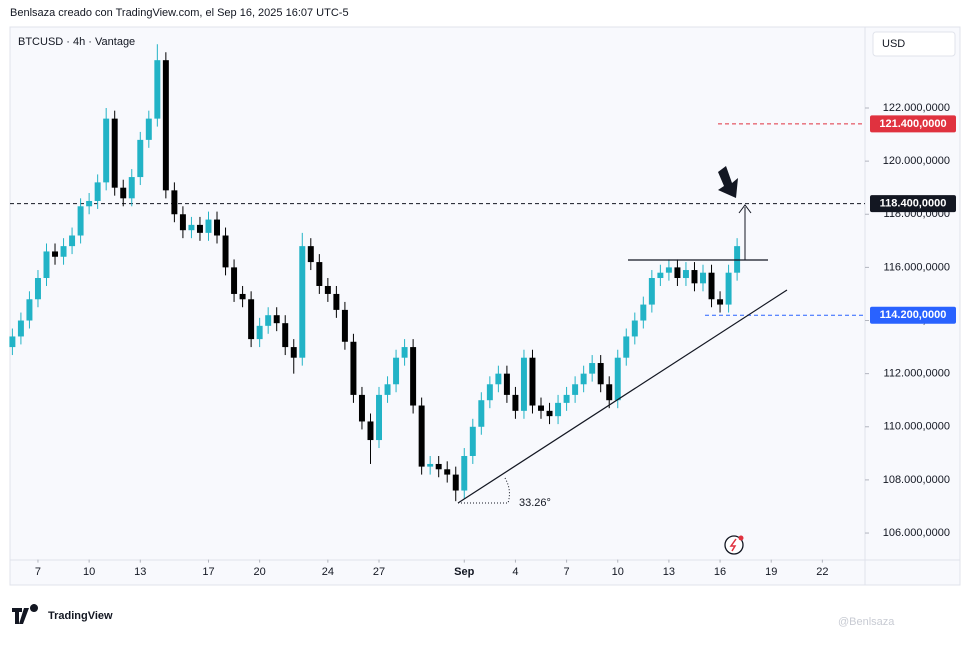 The height and width of the screenshot is (646, 970). What do you see at coordinates (720, 572) in the screenshot?
I see `x-tick-label: 16` at bounding box center [720, 572].